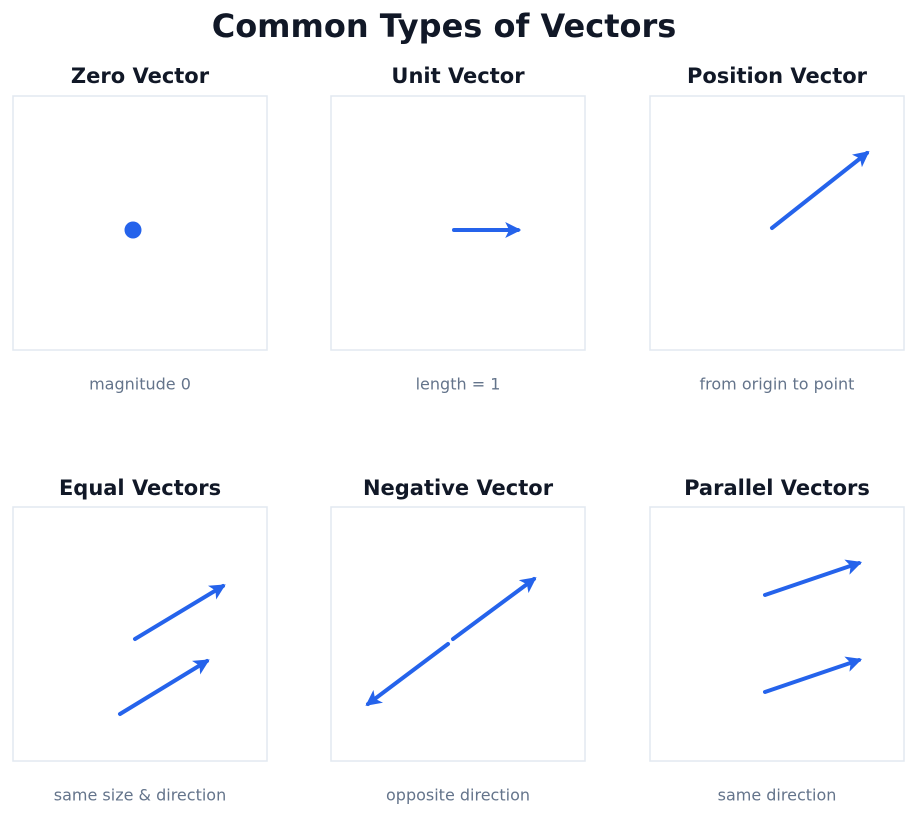  I want to click on panel-title: Position Vector, so click(777, 76).